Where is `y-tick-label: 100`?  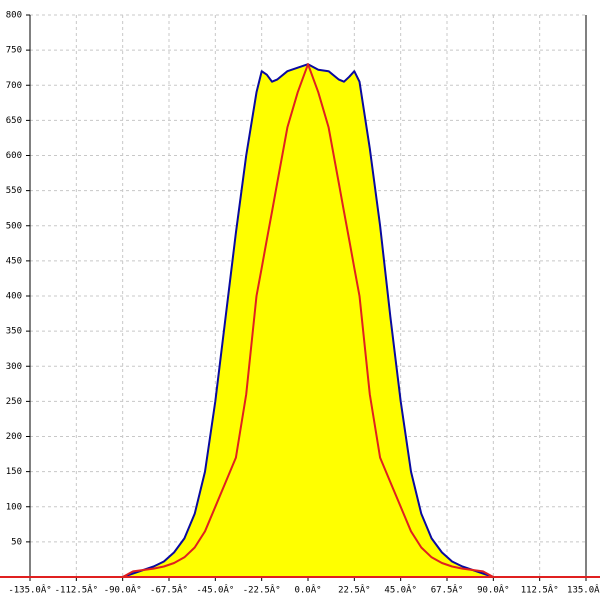
y-tick-label: 100 is located at coordinates (14, 507).